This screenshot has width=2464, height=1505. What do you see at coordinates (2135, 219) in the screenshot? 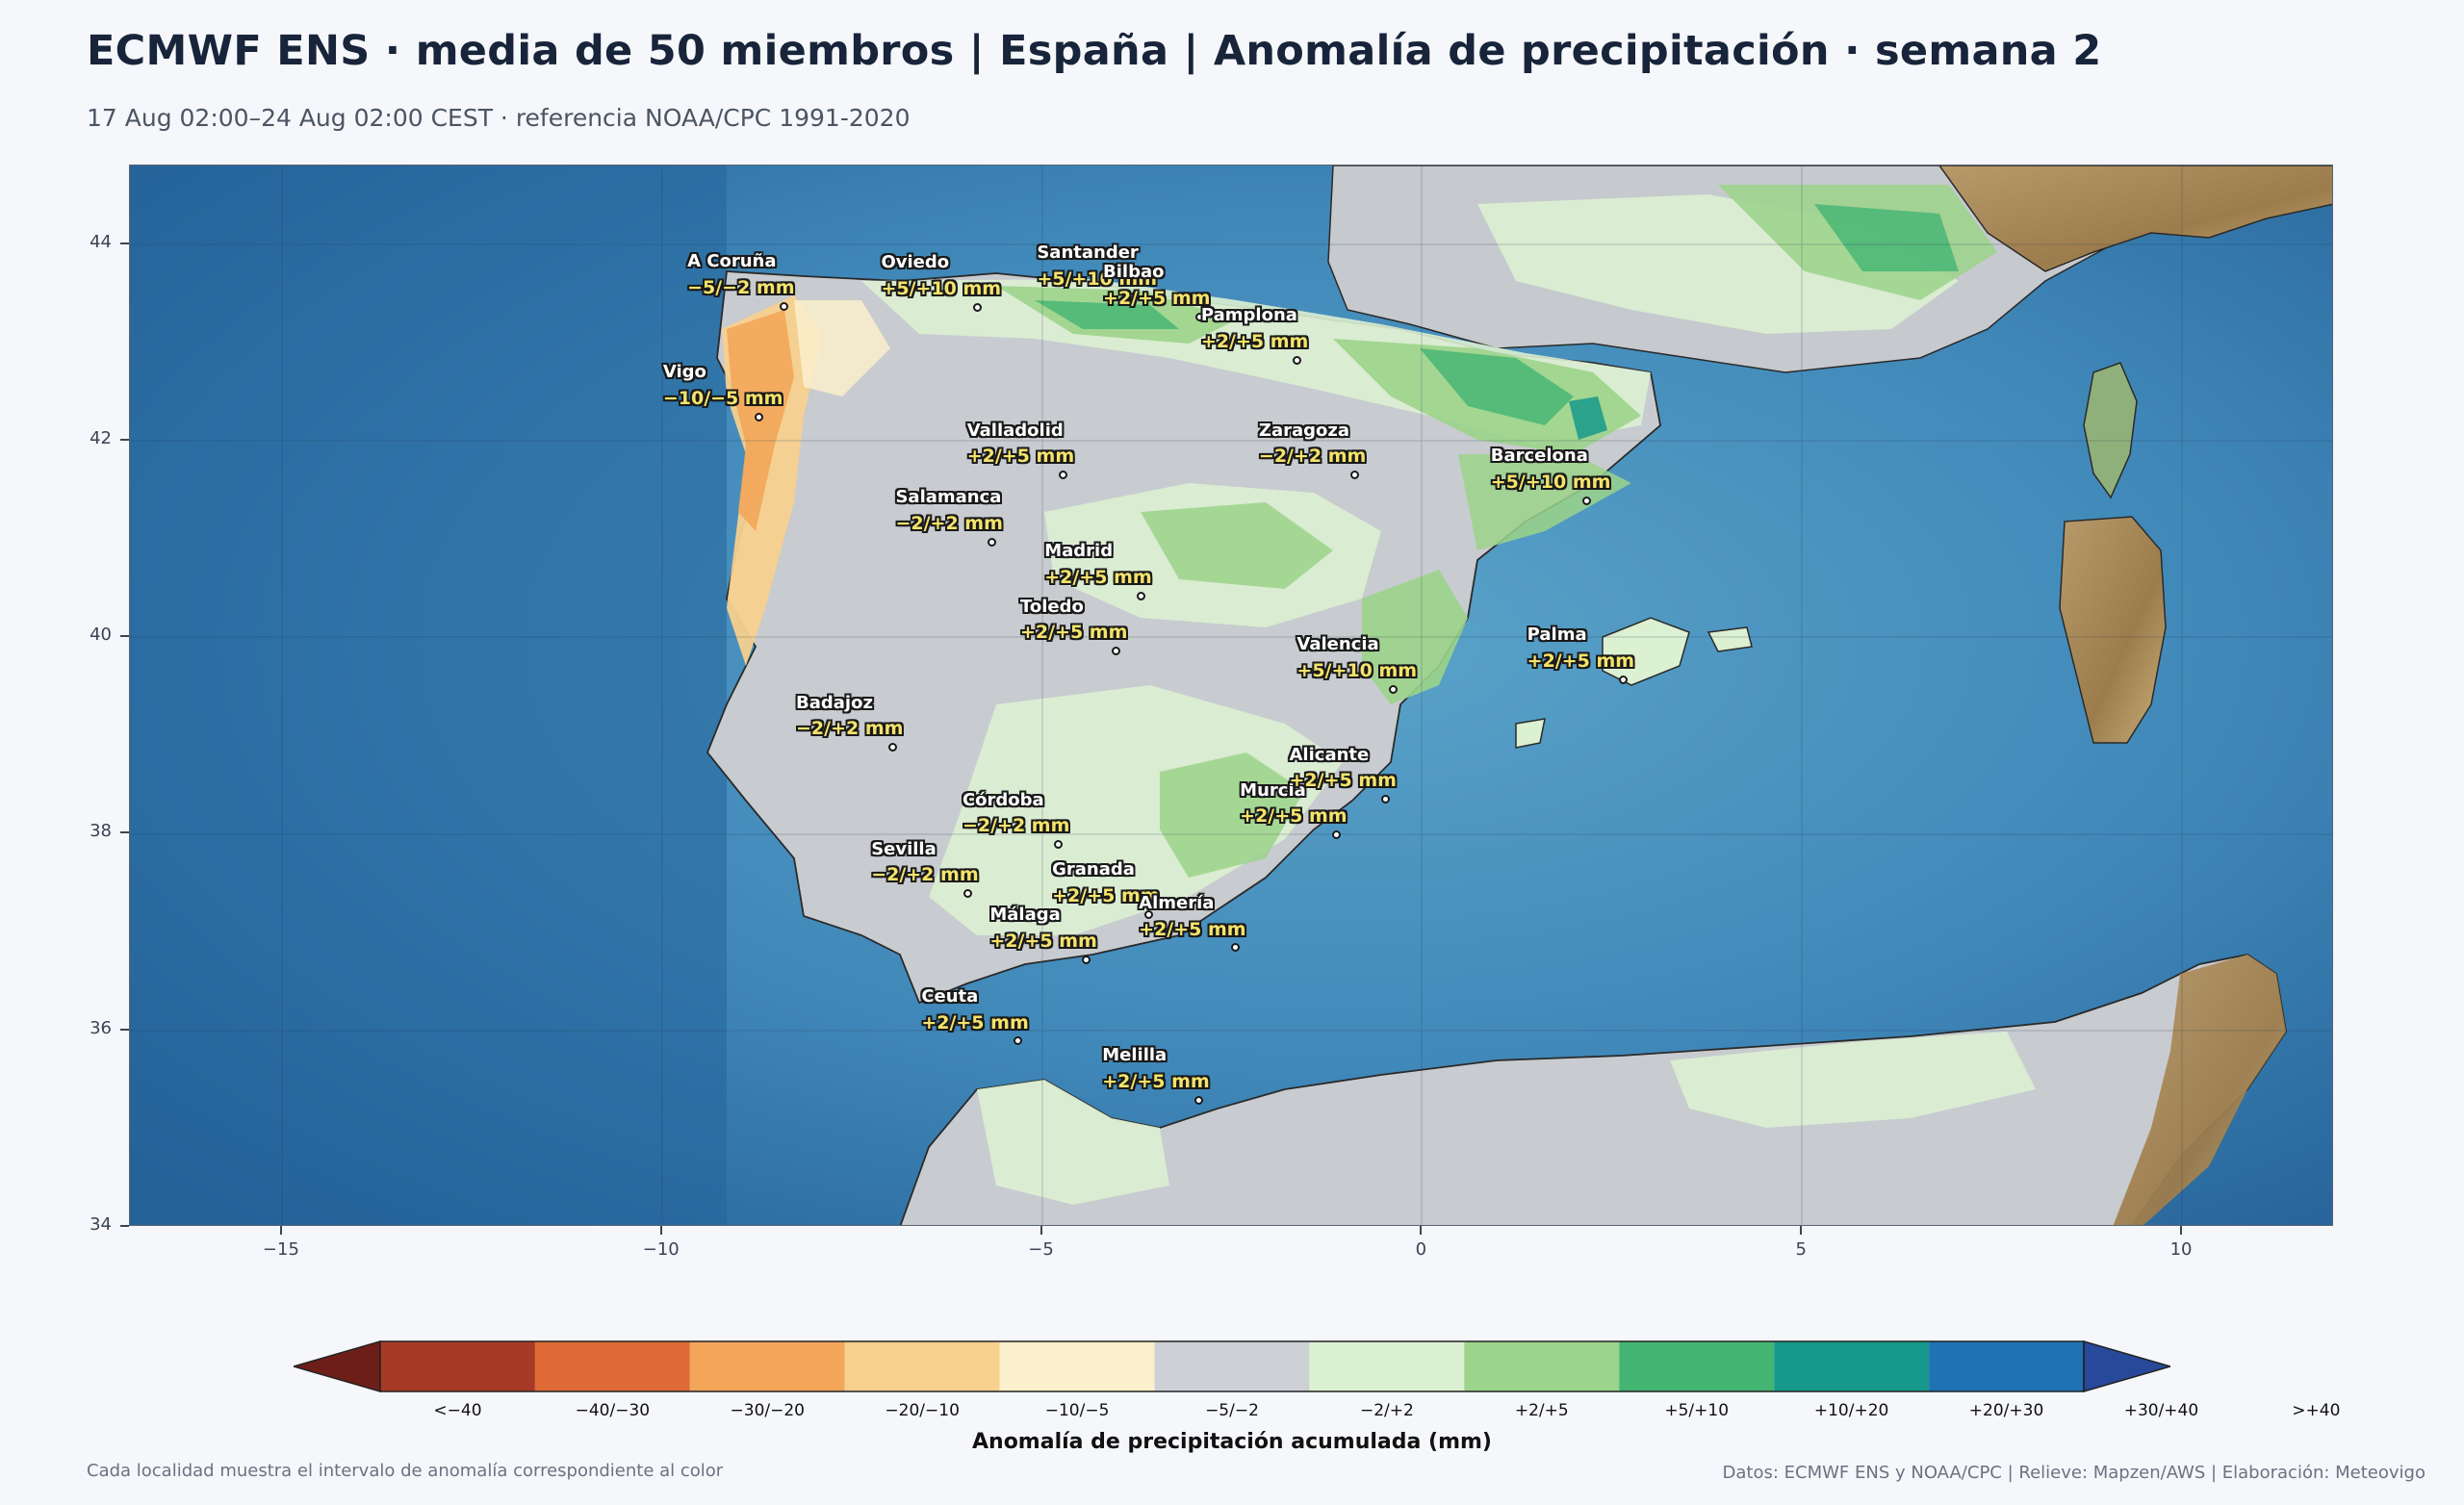
I see `alps-relief` at bounding box center [2135, 219].